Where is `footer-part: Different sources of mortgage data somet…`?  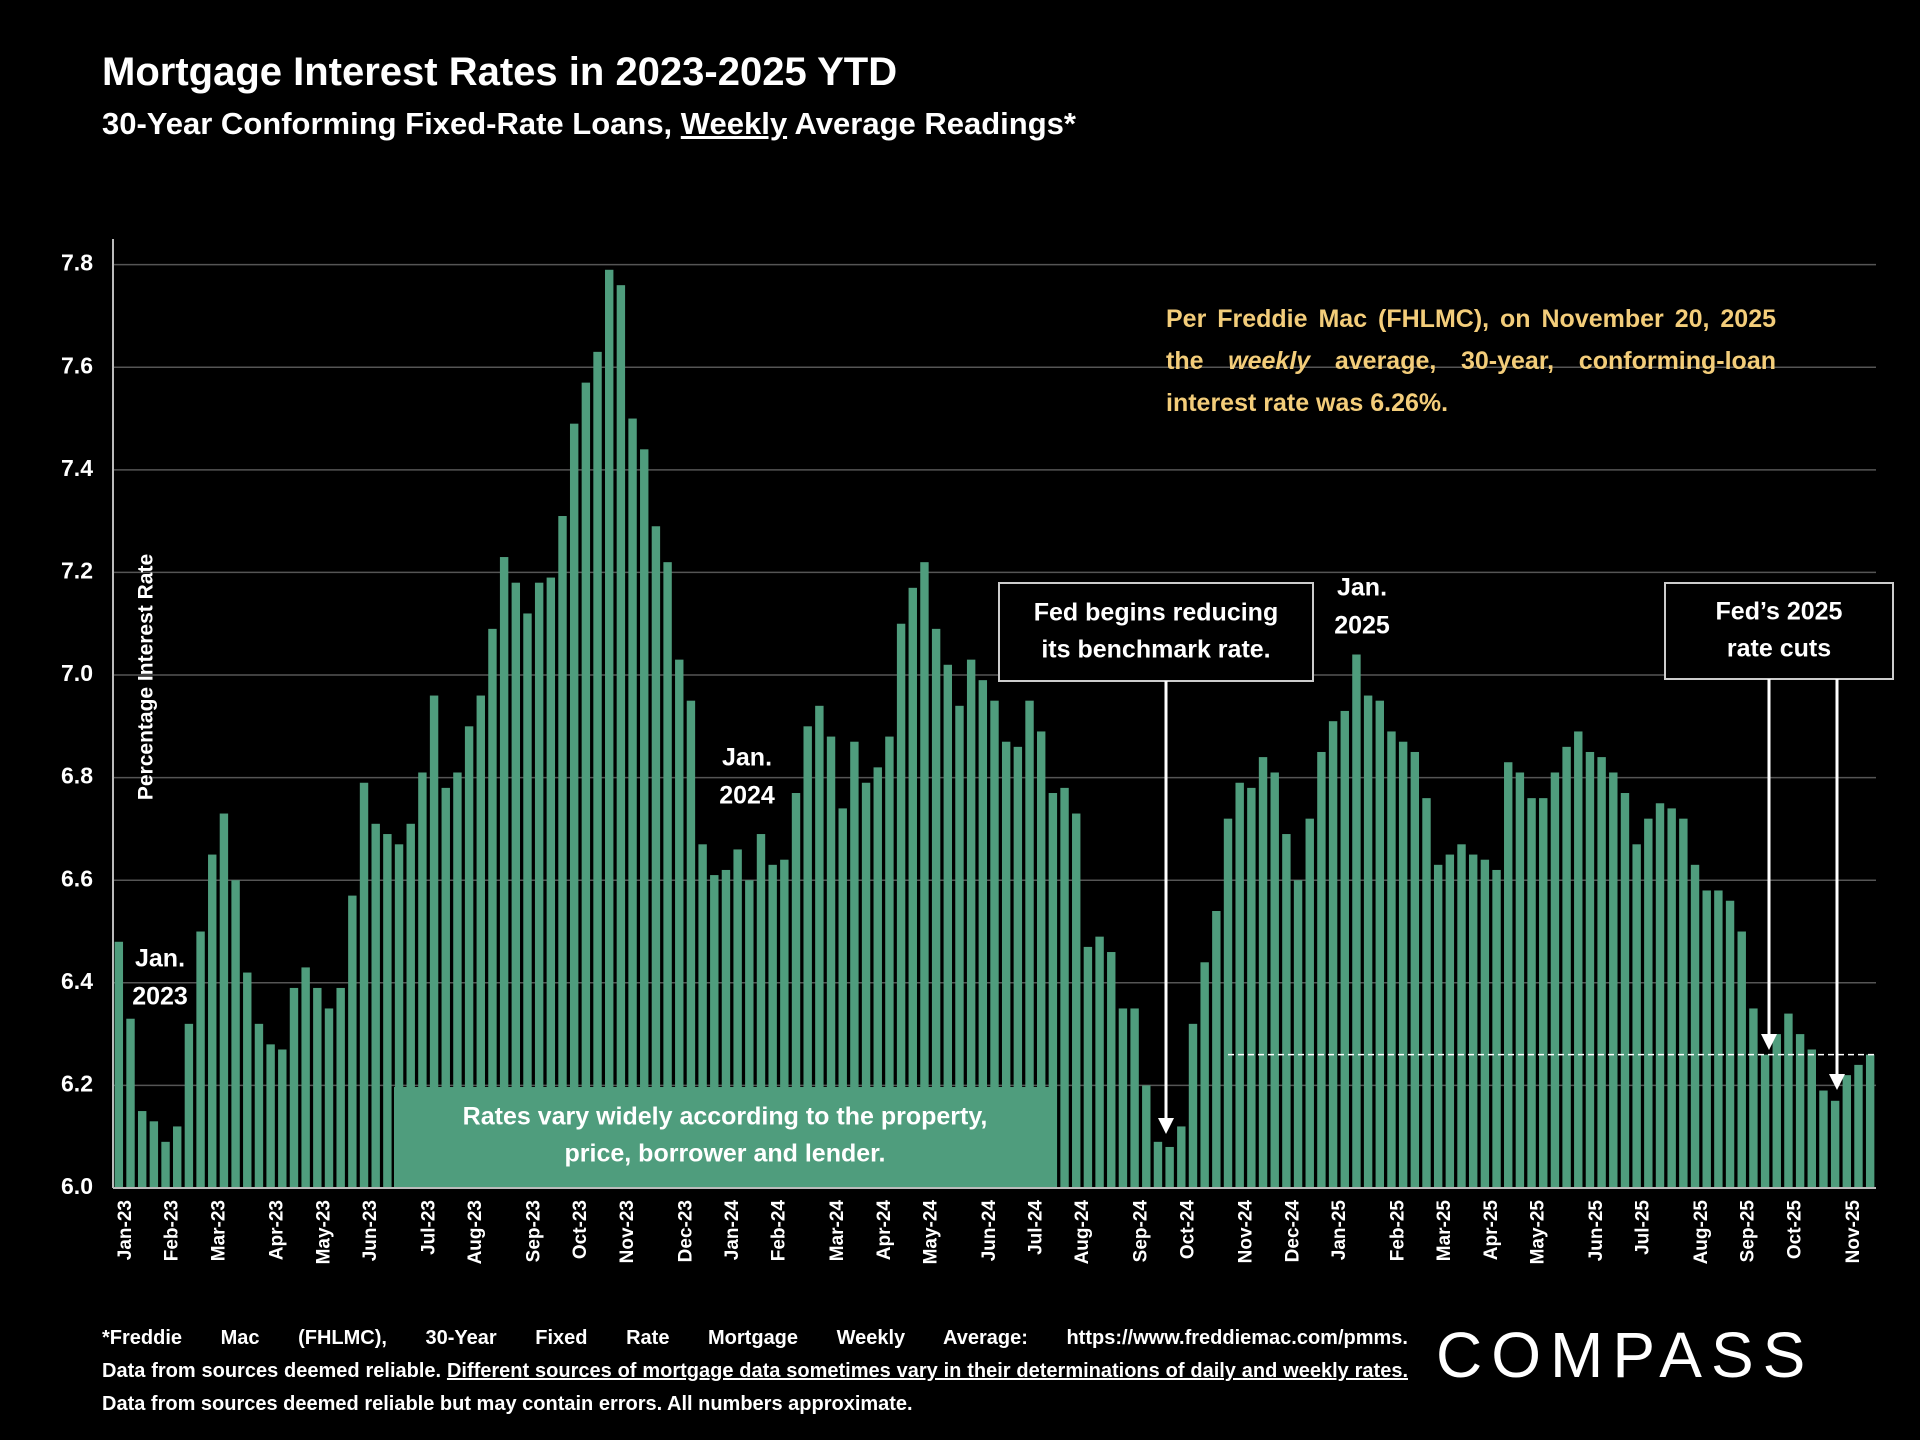 footer-part: Different sources of mortgage data somet… is located at coordinates (927, 1371).